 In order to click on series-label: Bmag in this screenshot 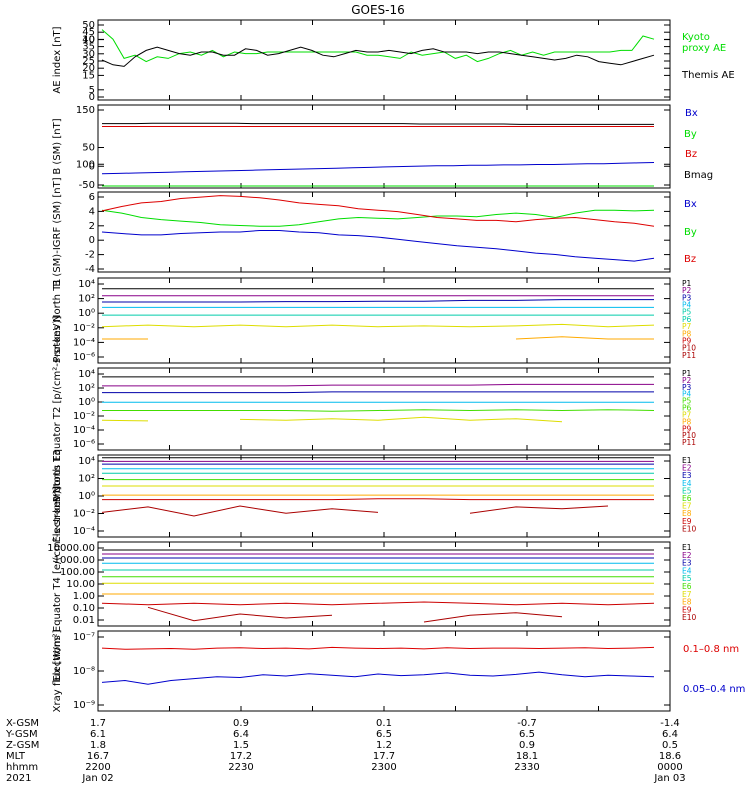, I will do `click(698, 175)`.